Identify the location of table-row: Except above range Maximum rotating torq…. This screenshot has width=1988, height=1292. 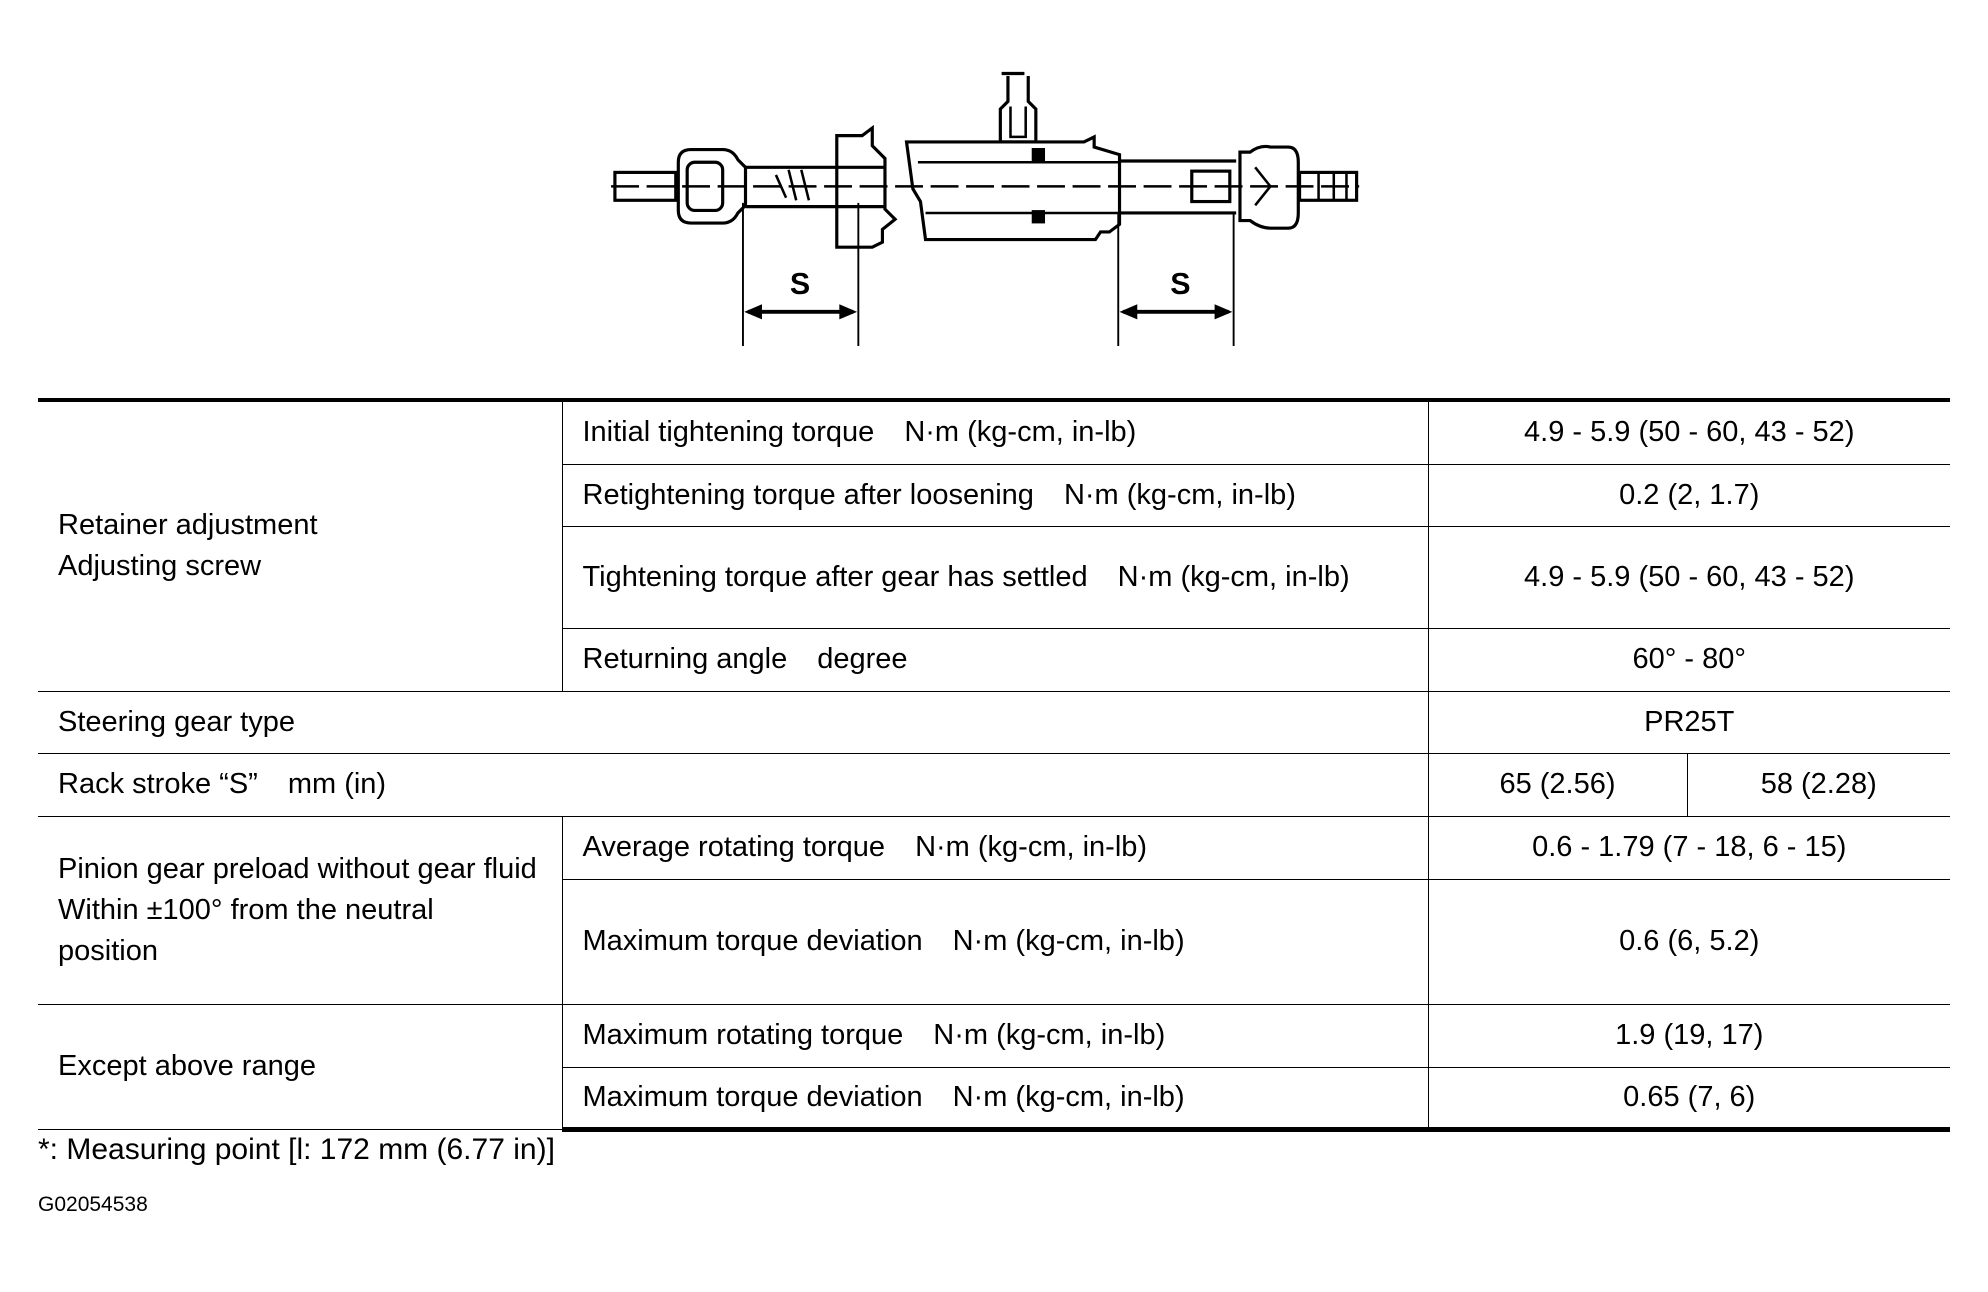
(994, 1066).